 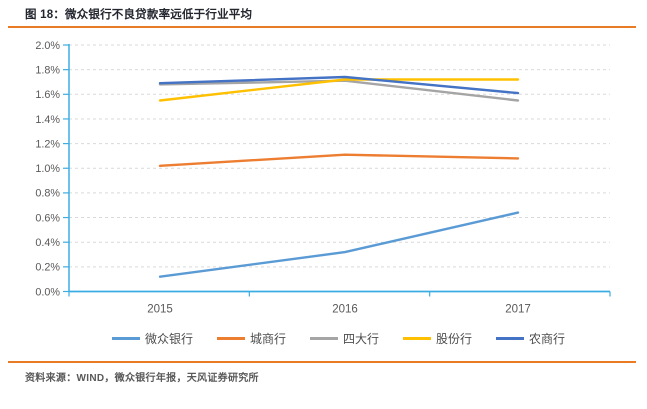 What do you see at coordinates (345, 310) in the screenshot?
I see `x-axis-label: 2016` at bounding box center [345, 310].